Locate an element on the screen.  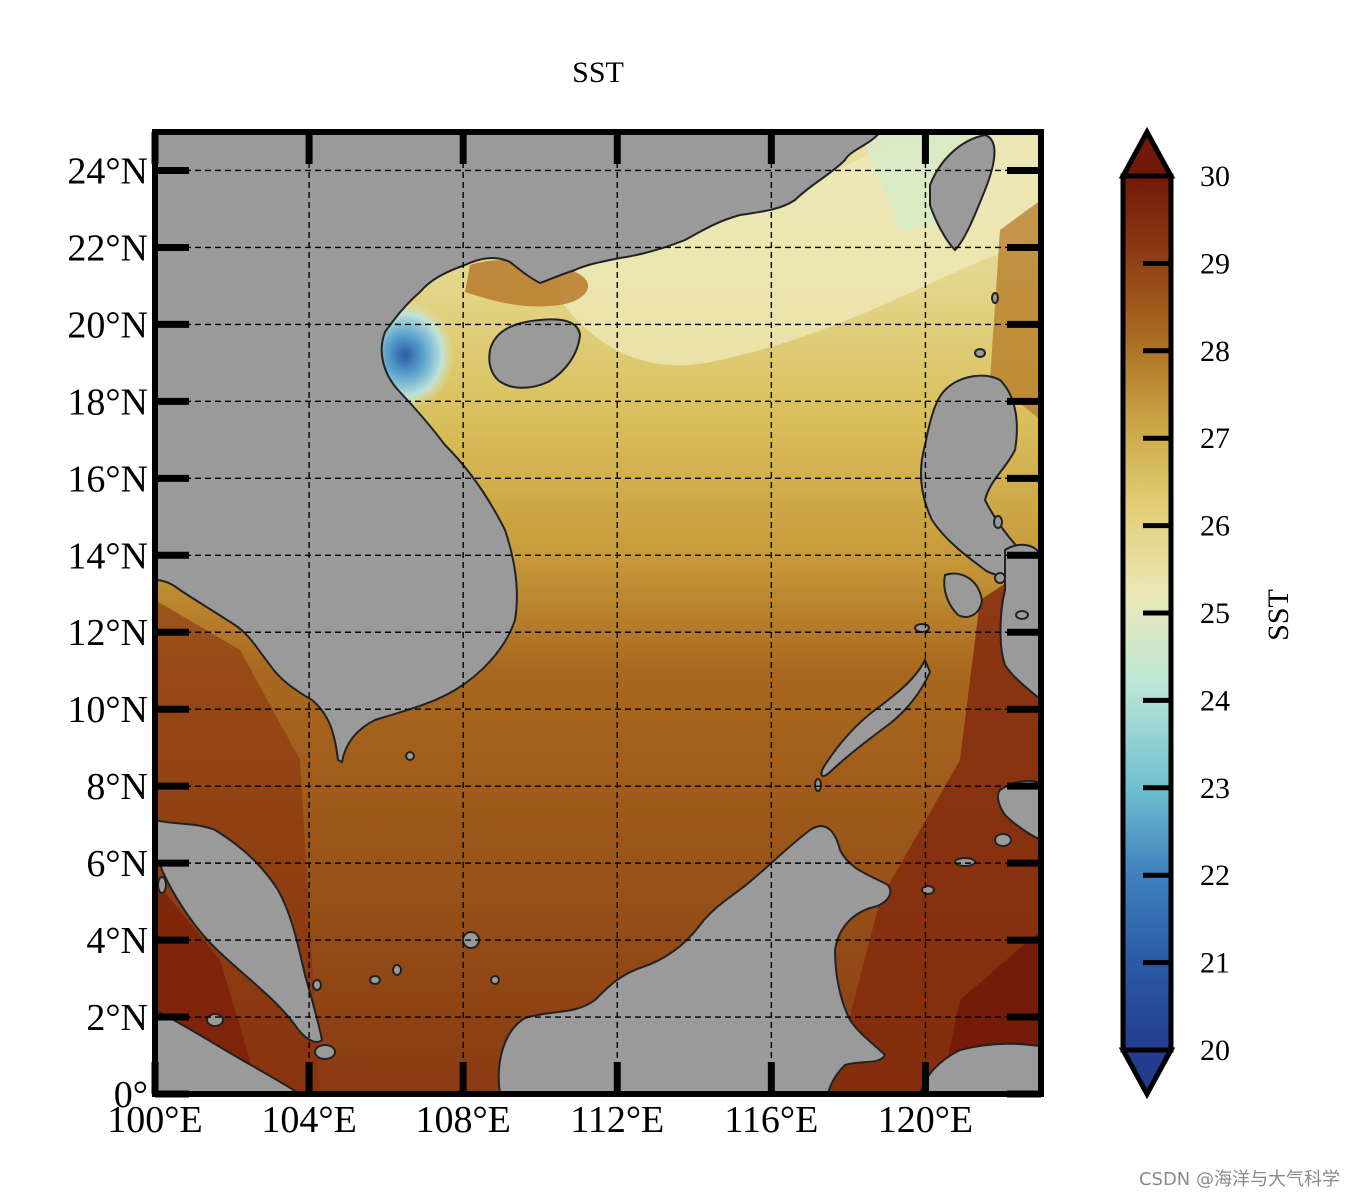
land-island-f is located at coordinates (410, 756).